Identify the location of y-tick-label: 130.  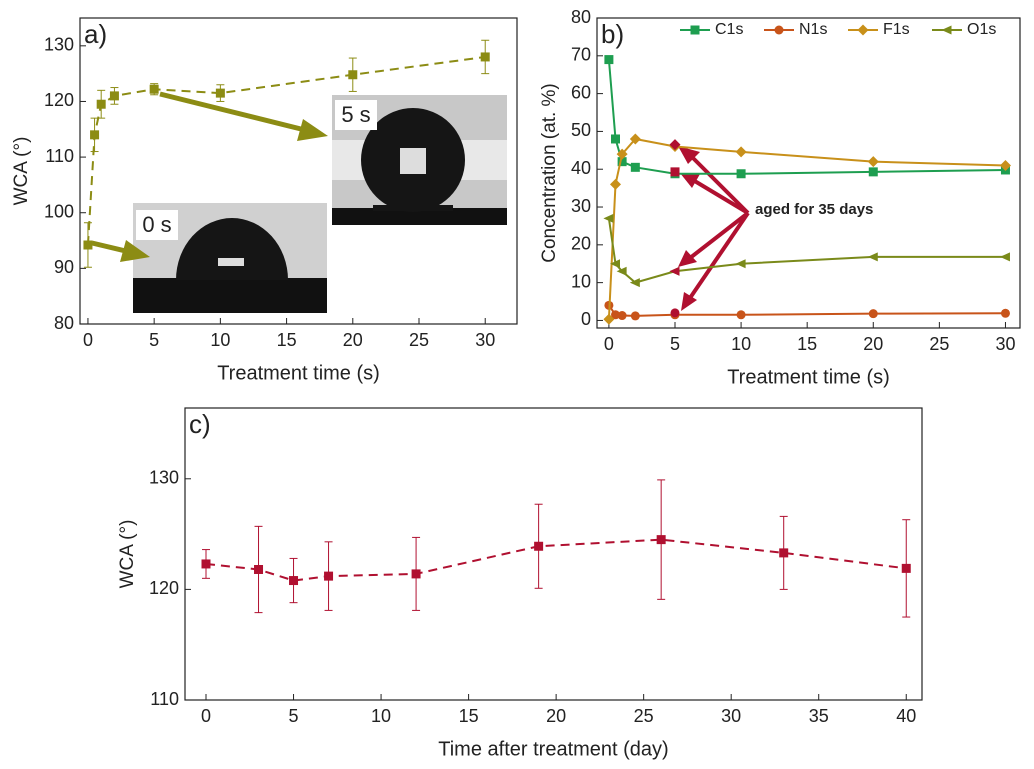
(164, 478).